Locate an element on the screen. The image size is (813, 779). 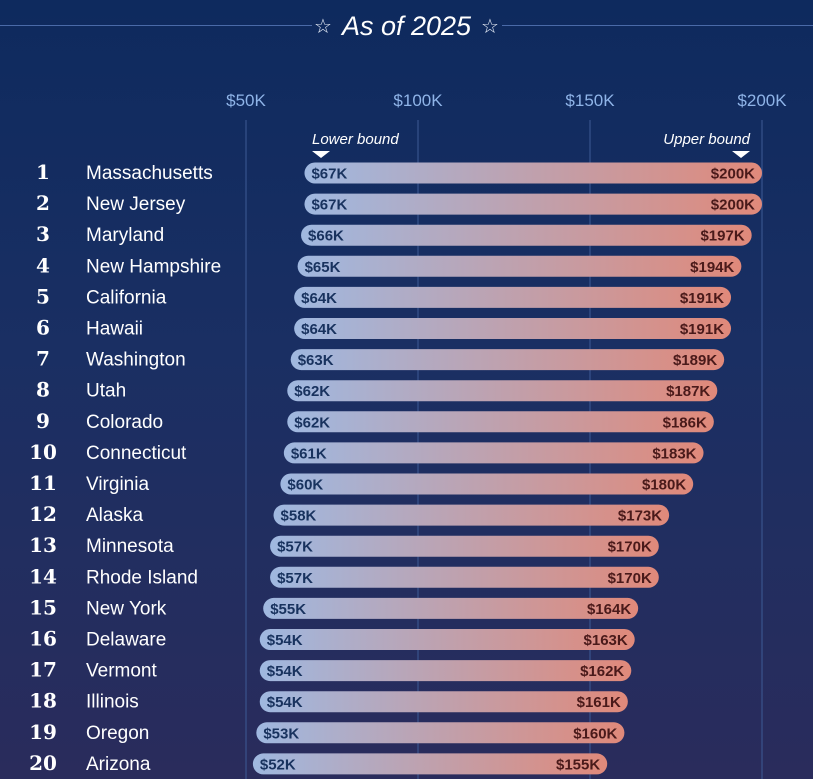
lower-value-label: $61K is located at coordinates (309, 453).